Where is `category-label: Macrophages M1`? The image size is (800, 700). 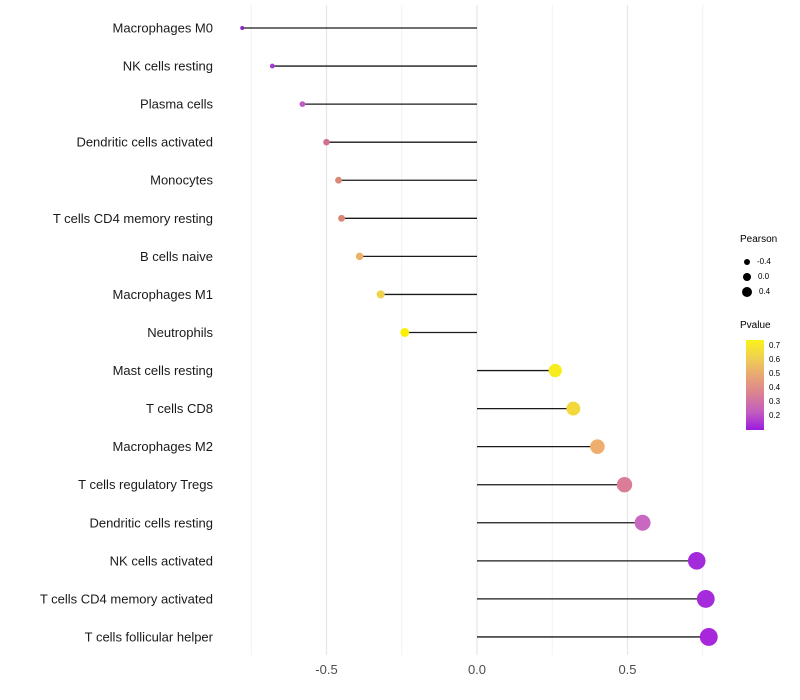 category-label: Macrophages M1 is located at coordinates (163, 294).